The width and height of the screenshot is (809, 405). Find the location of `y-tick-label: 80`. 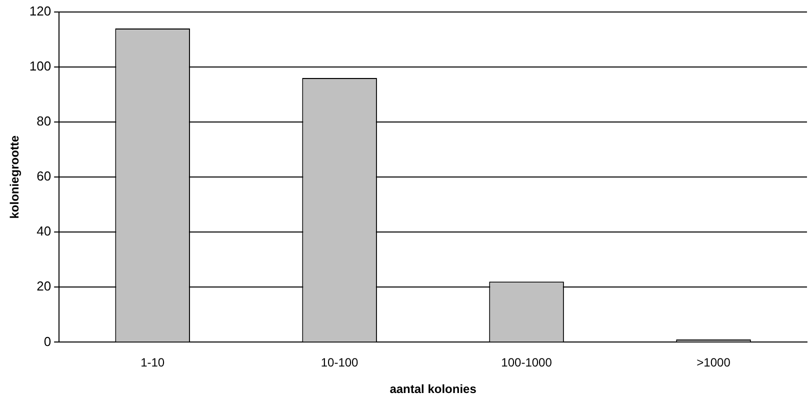

y-tick-label: 80 is located at coordinates (44, 121).